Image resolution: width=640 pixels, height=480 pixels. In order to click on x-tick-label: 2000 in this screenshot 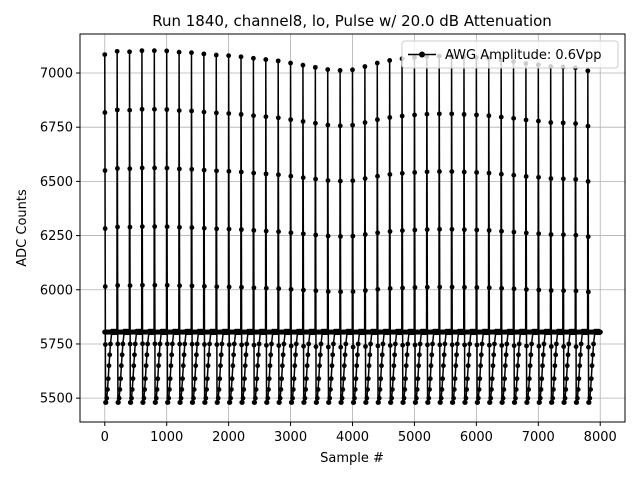, I will do `click(228, 437)`.